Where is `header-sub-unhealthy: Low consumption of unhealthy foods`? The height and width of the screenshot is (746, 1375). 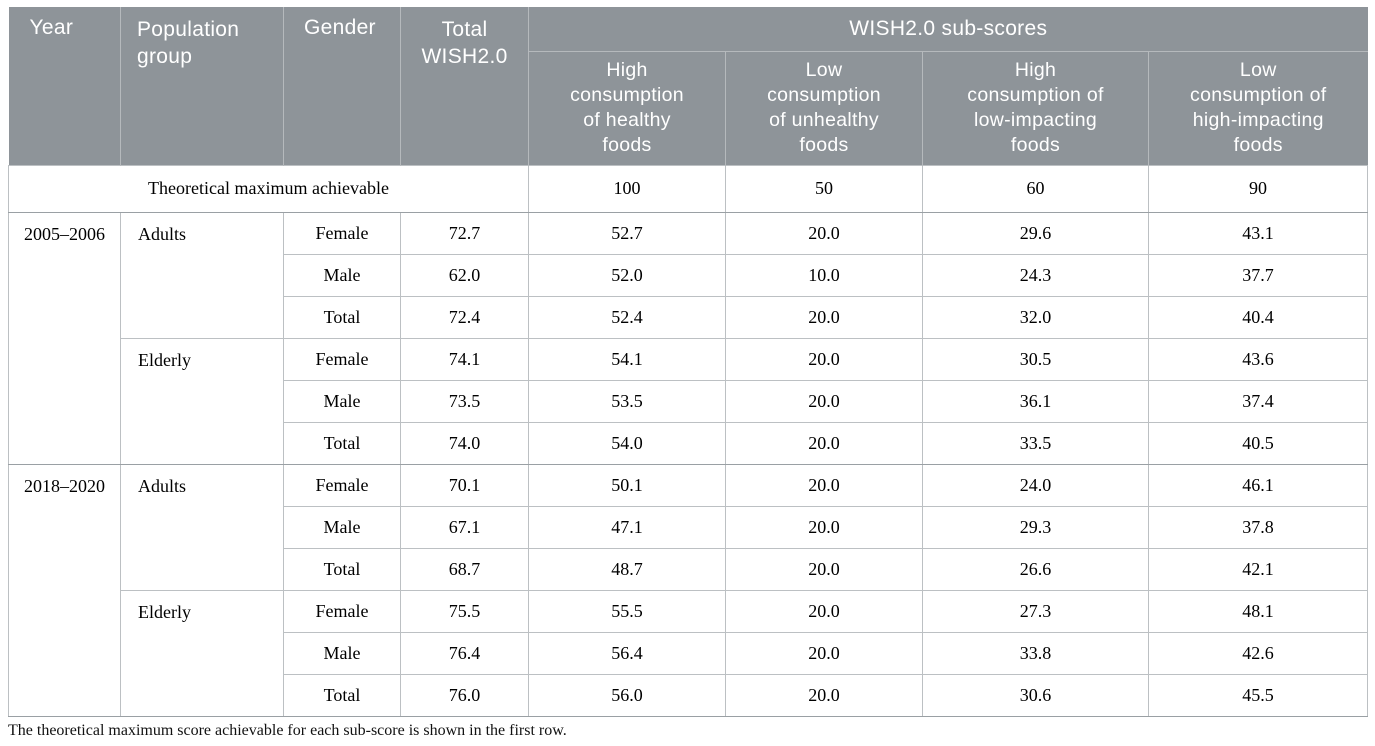 header-sub-unhealthy: Low consumption of unhealthy foods is located at coordinates (824, 108).